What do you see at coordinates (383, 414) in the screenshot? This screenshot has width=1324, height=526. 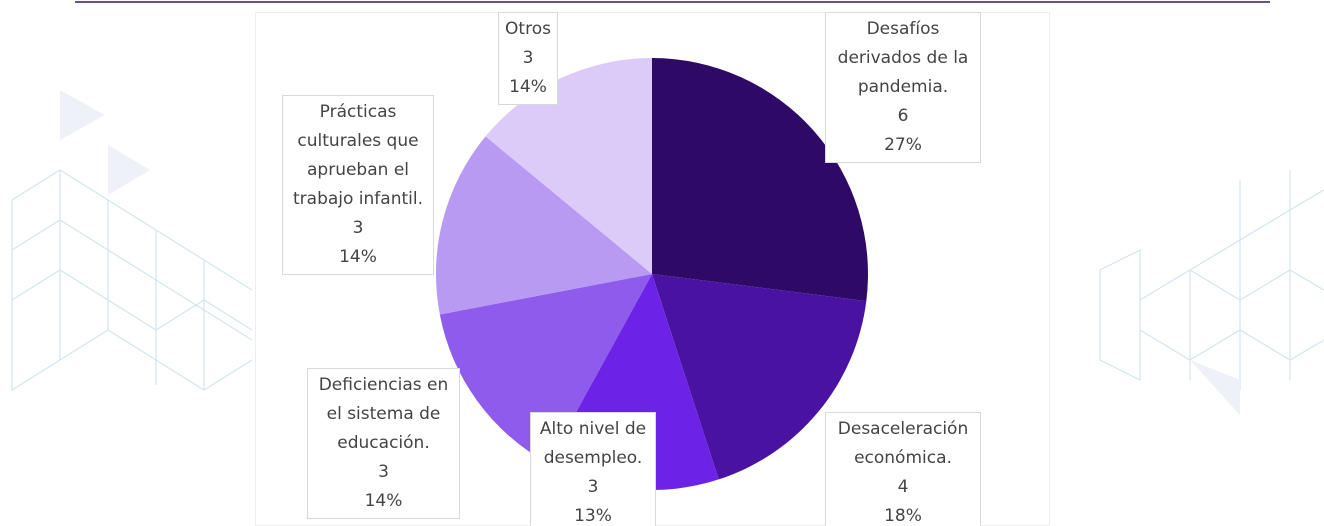 I see `category-label: Deficiencias en el sistema de educación.` at bounding box center [383, 414].